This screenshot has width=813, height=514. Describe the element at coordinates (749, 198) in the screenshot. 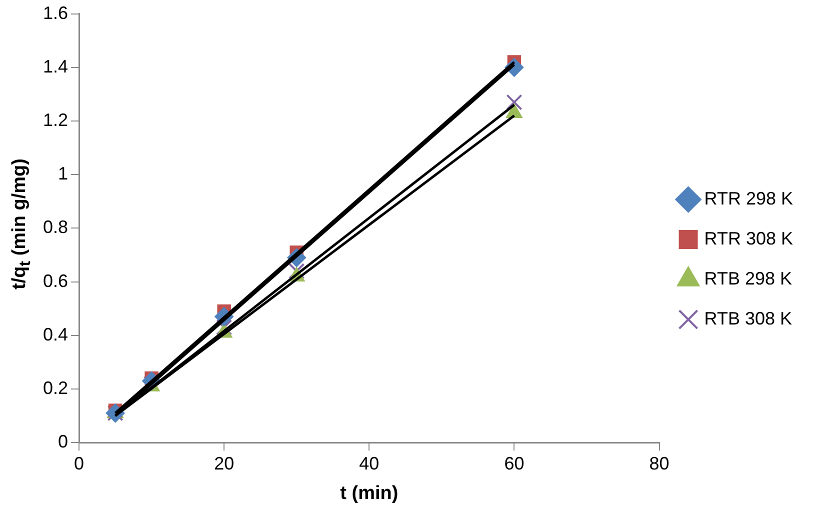

I see `legend-label: RTR 298 K` at that location.